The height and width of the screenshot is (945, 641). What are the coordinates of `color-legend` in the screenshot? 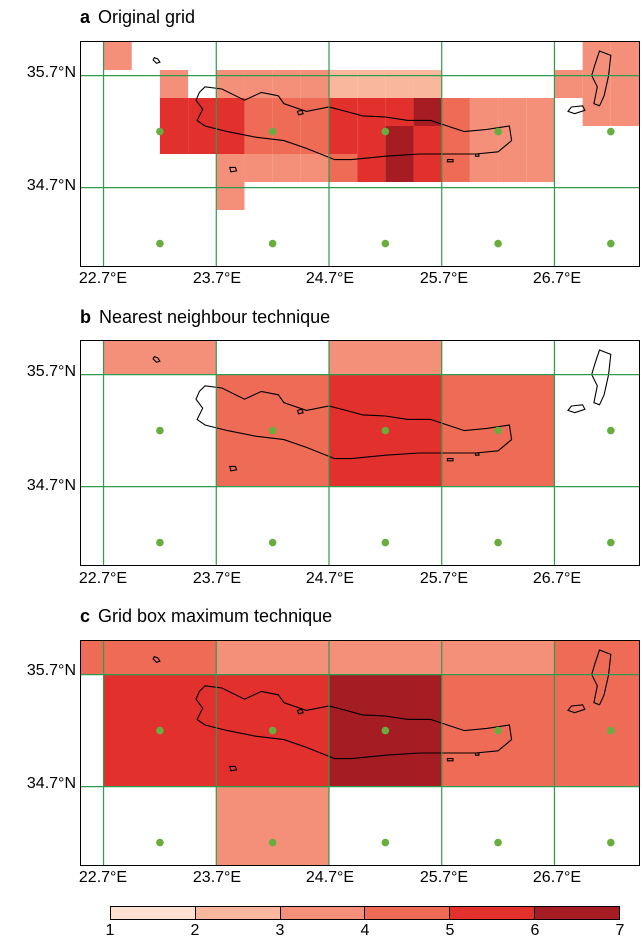 It's located at (365, 913).